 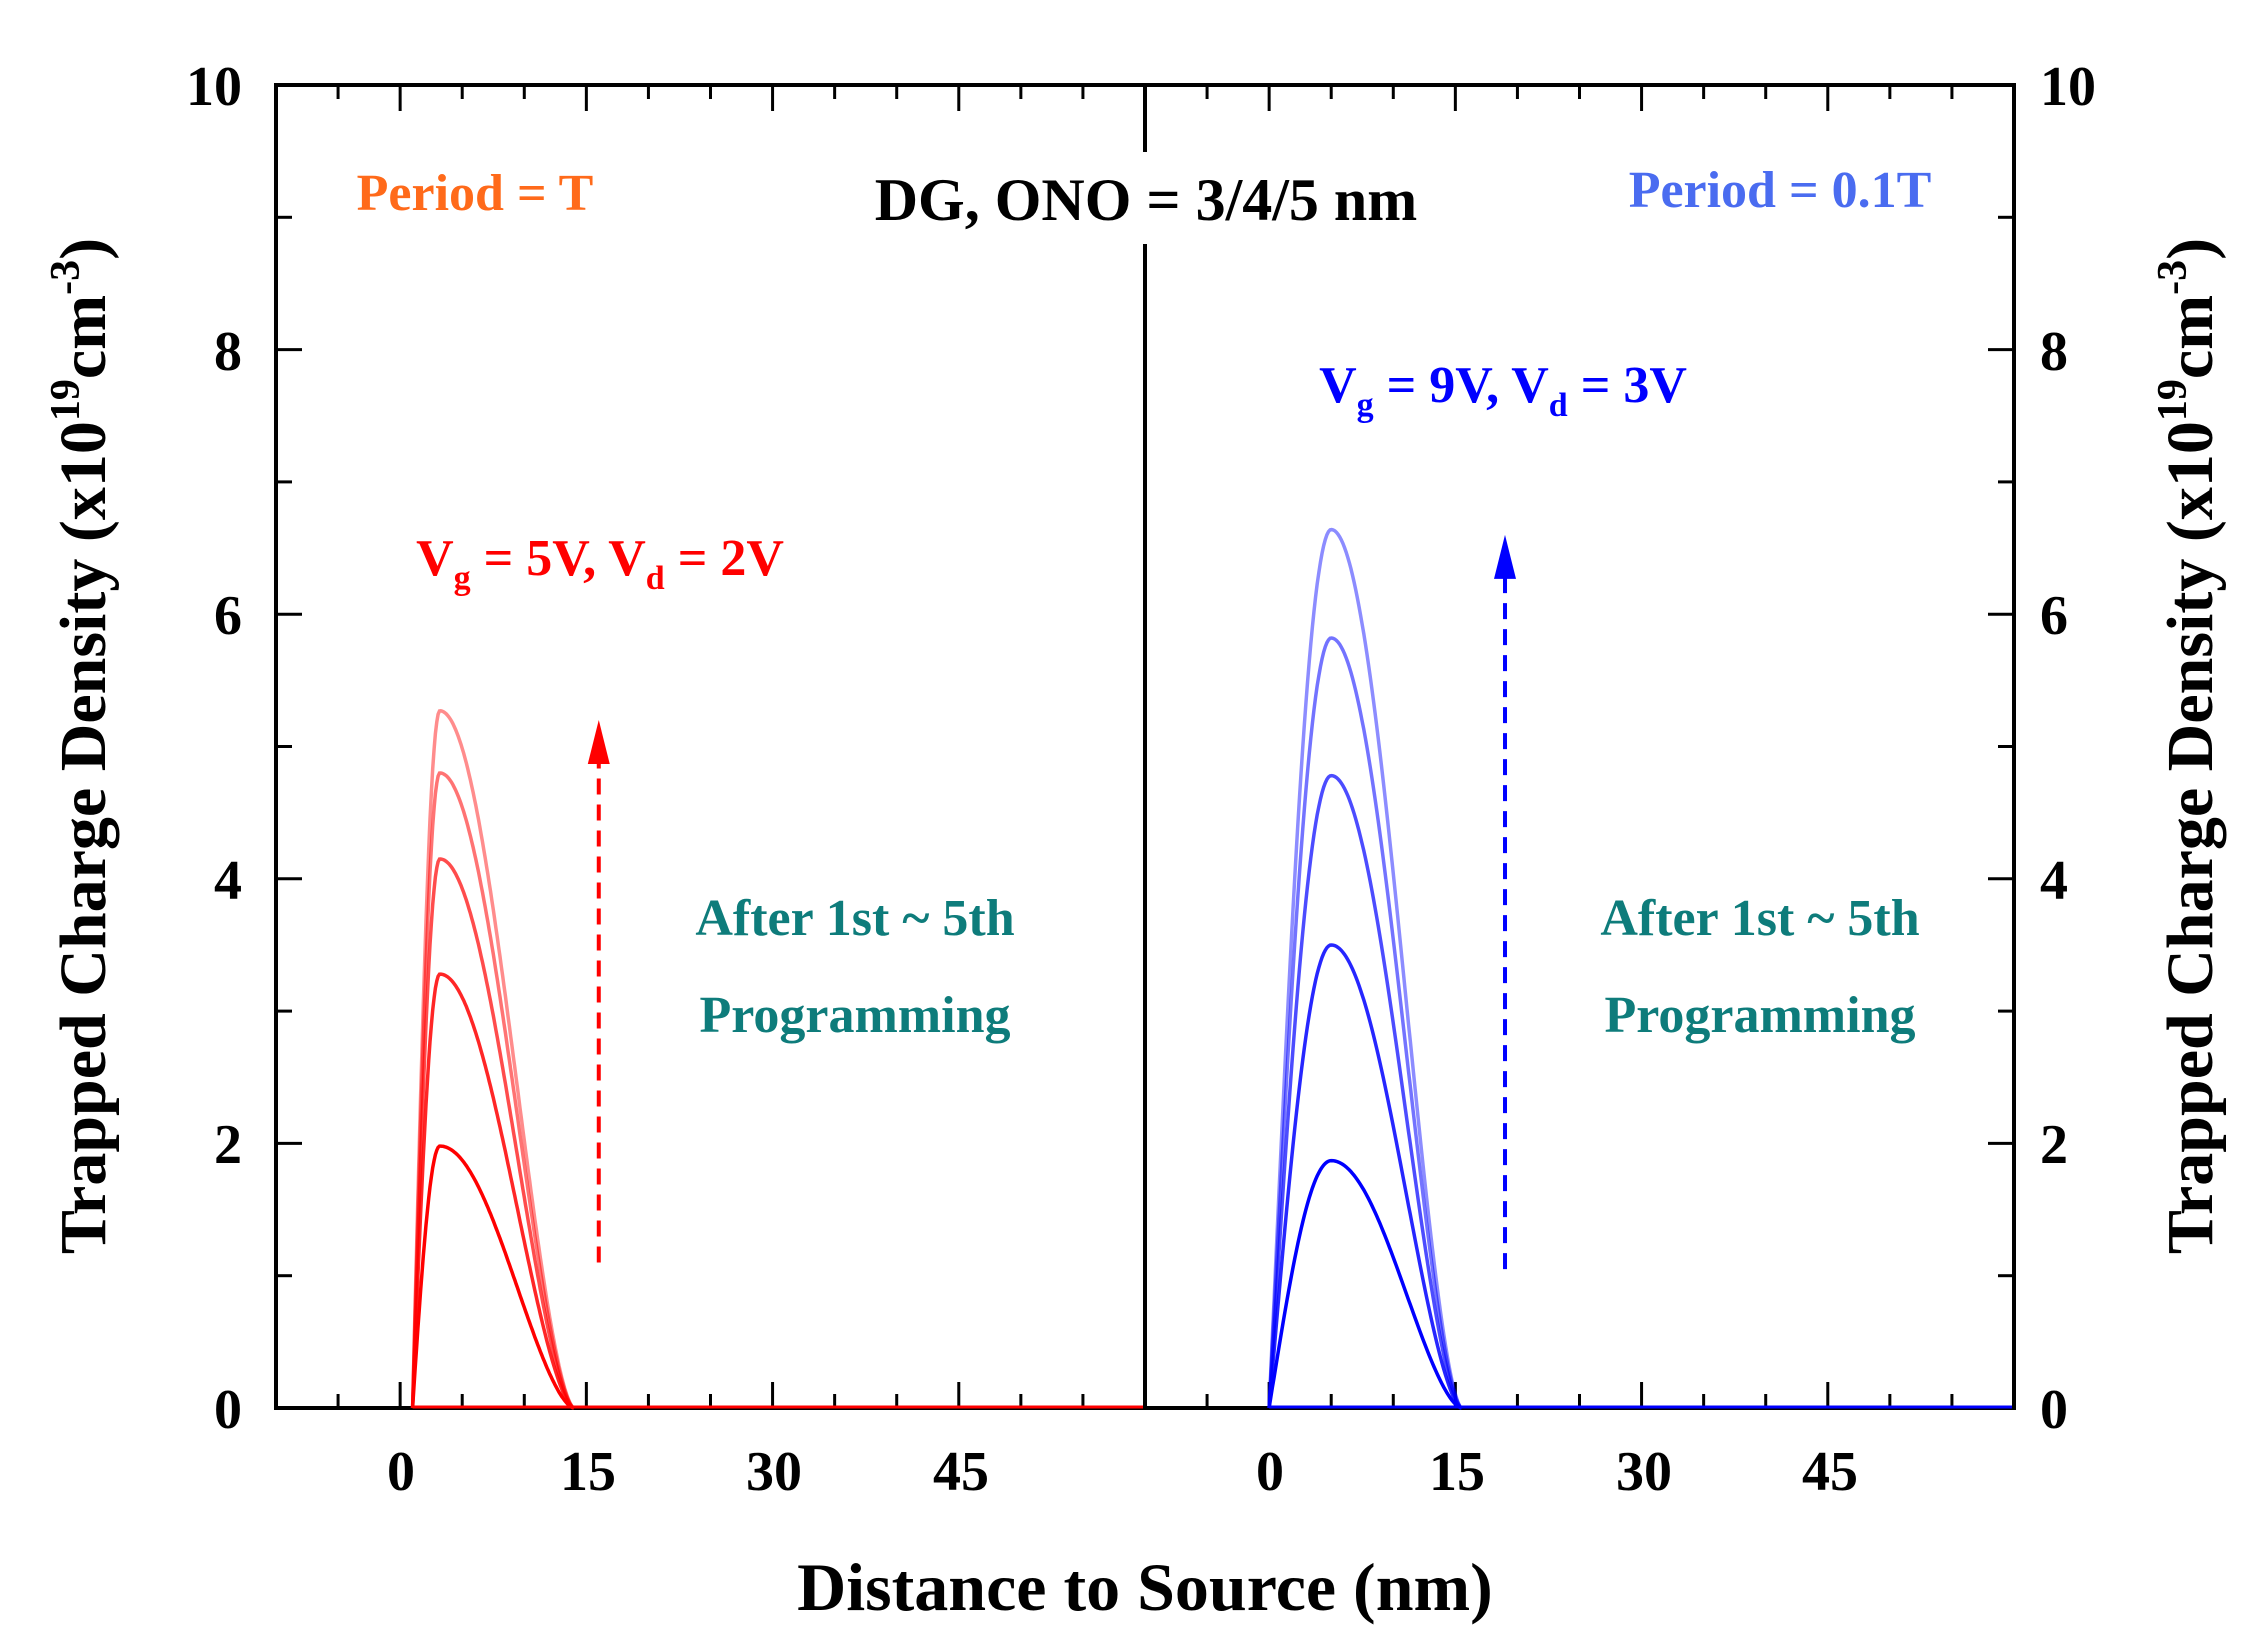 I want to click on note-left-line2: Programming, so click(x=855, y=1015).